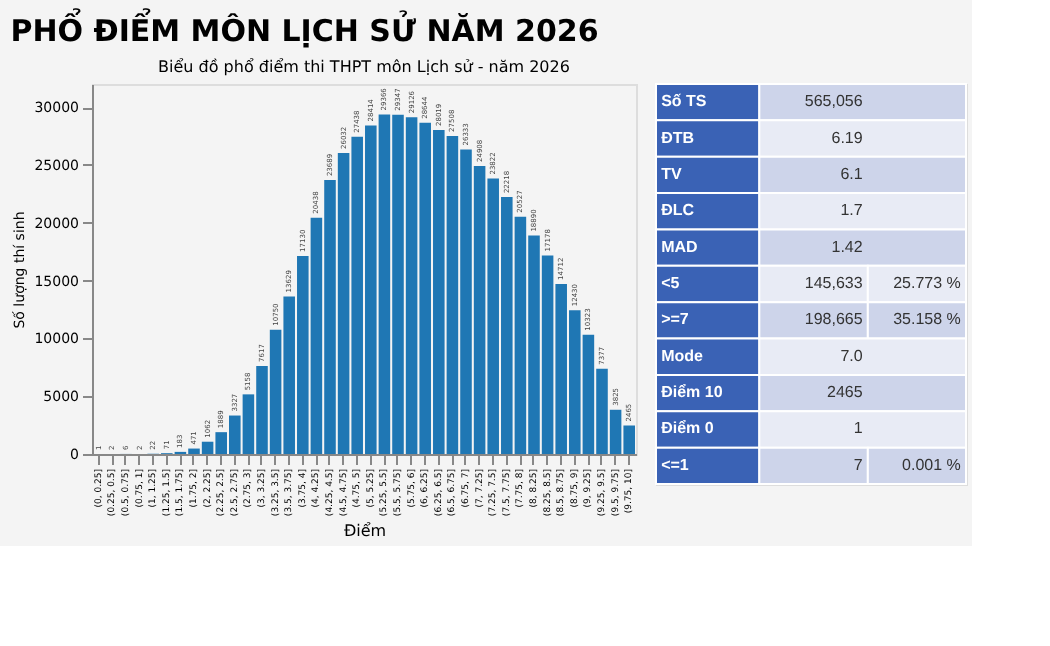 This screenshot has height=646, width=1050. What do you see at coordinates (682, 355) in the screenshot?
I see `category-label: Mode` at bounding box center [682, 355].